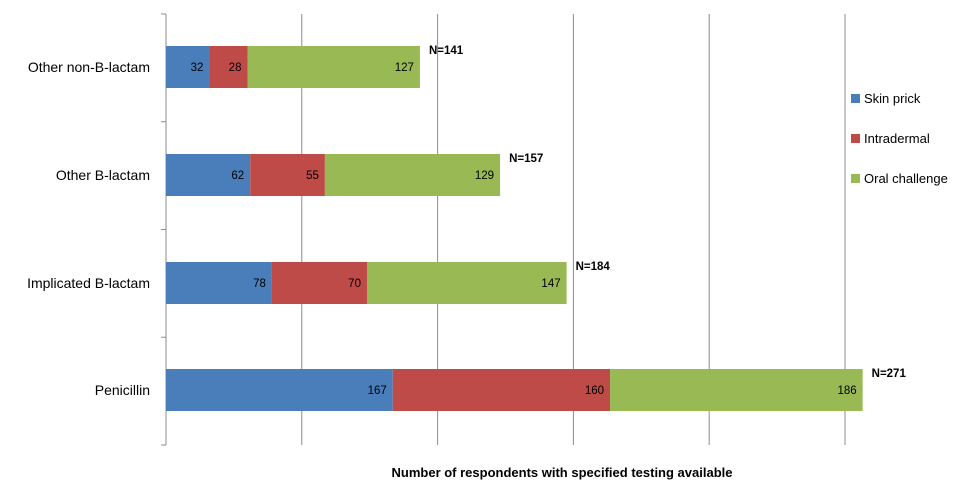 This screenshot has width=961, height=485. What do you see at coordinates (593, 267) in the screenshot?
I see `total-label: N=184` at bounding box center [593, 267].